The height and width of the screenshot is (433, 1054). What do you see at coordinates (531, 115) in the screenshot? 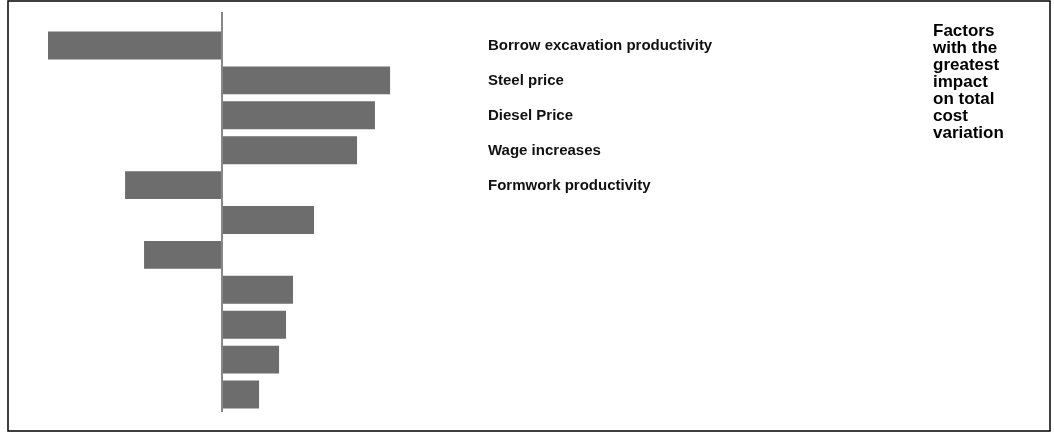
I see `y-tick-label: Diesel Price` at bounding box center [531, 115].